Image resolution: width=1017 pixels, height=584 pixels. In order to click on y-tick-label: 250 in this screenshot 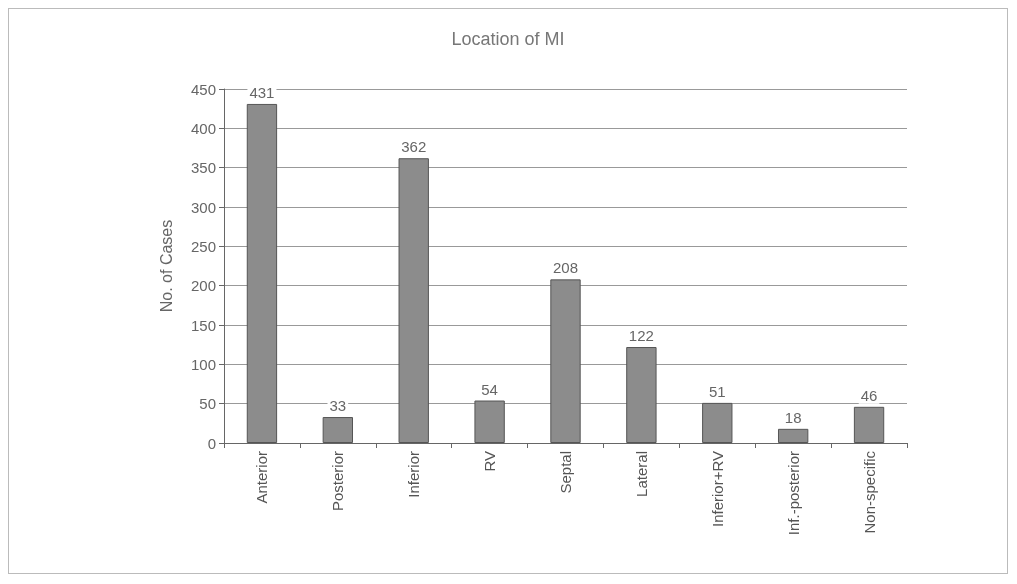, I will do `click(203, 246)`.